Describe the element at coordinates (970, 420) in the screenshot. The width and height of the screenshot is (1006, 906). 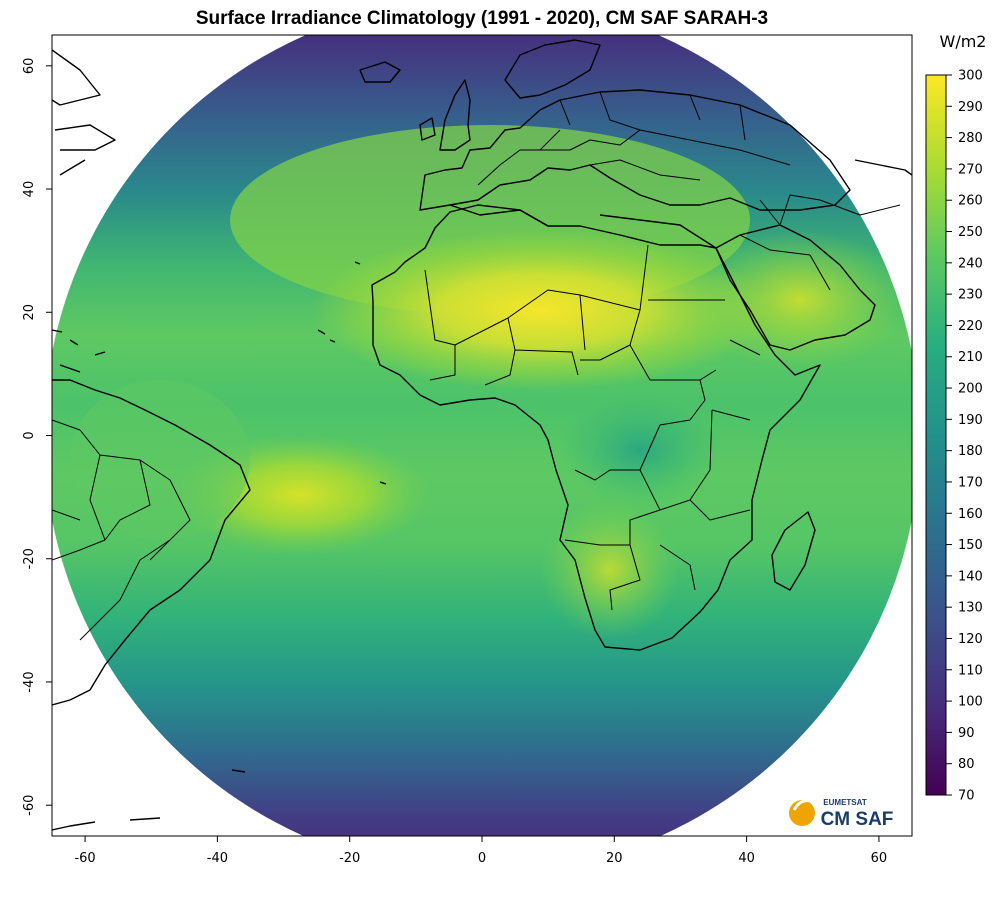
I see `colorbar-tick-label: 190` at that location.